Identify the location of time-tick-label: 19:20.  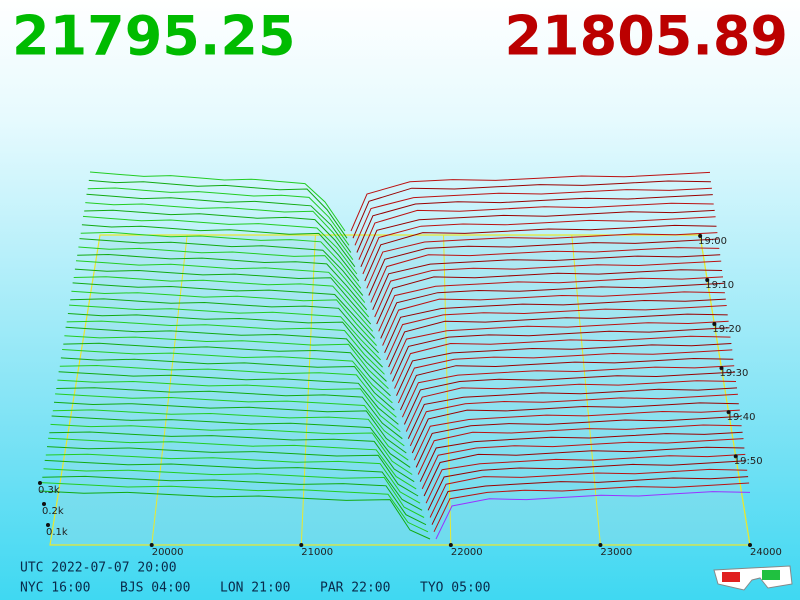
(726, 329).